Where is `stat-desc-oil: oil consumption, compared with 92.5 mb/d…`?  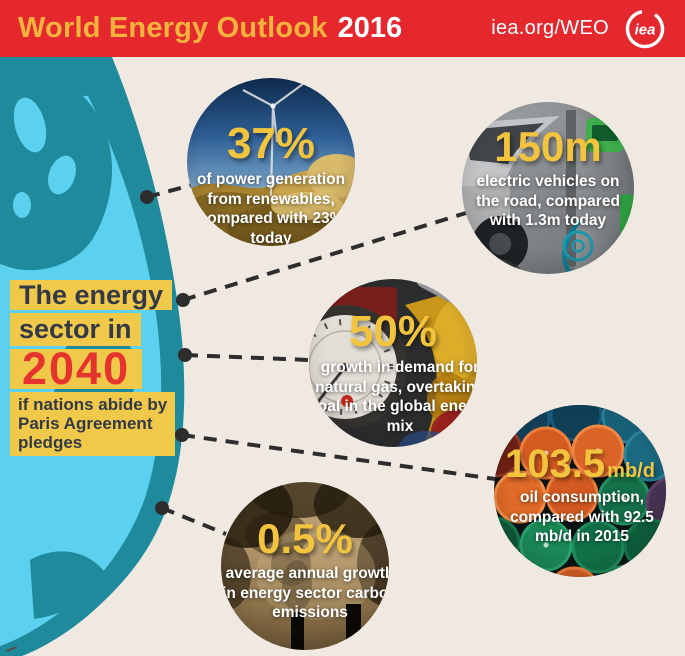 stat-desc-oil: oil consumption, compared with 92.5 mb/d… is located at coordinates (582, 517).